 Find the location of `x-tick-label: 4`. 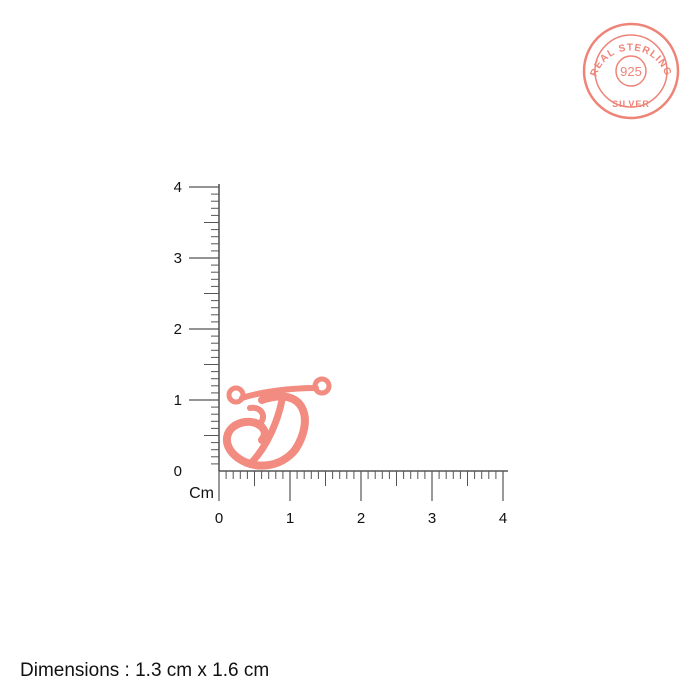

x-tick-label: 4 is located at coordinates (503, 518).